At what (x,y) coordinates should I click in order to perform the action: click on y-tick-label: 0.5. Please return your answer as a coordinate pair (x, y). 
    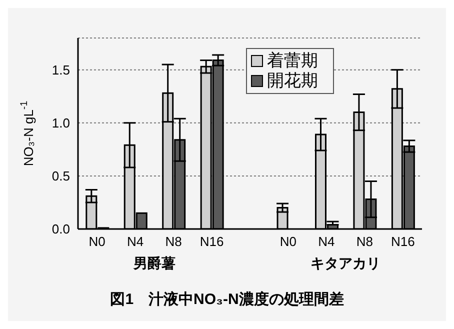
    Looking at the image, I should click on (61, 176).